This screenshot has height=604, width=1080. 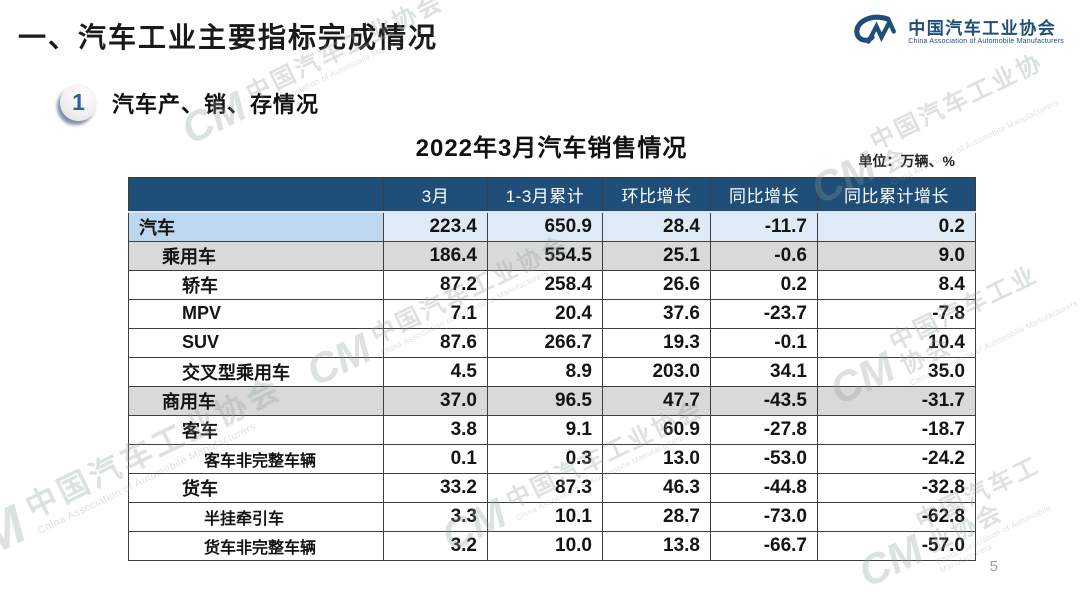 What do you see at coordinates (764, 400) in the screenshot?
I see `cell-value: -43.5` at bounding box center [764, 400].